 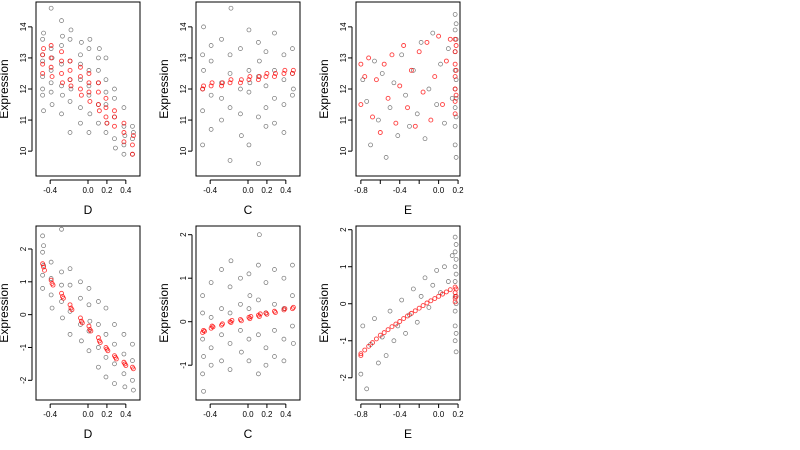 What do you see at coordinates (23, 380) in the screenshot?
I see `y-tick-label: -2` at bounding box center [23, 380].